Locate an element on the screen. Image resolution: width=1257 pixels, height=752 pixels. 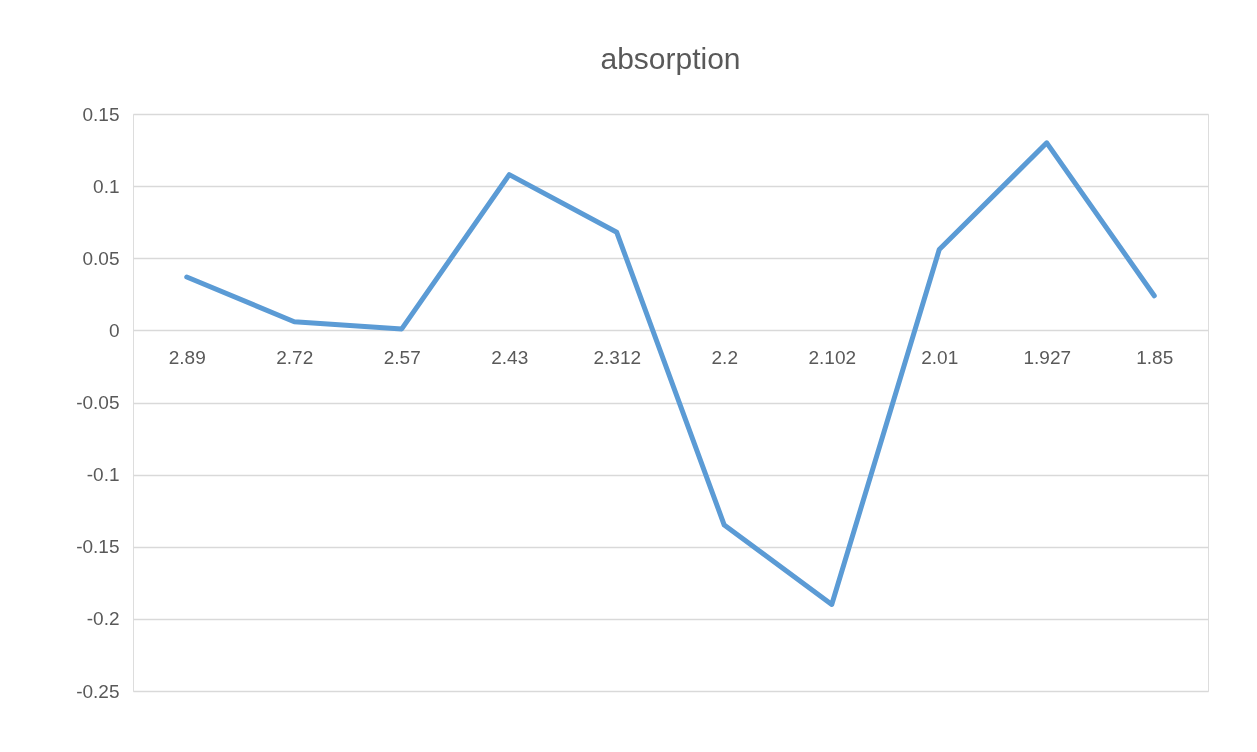
y-tick-label: -0.15 is located at coordinates (98, 547).